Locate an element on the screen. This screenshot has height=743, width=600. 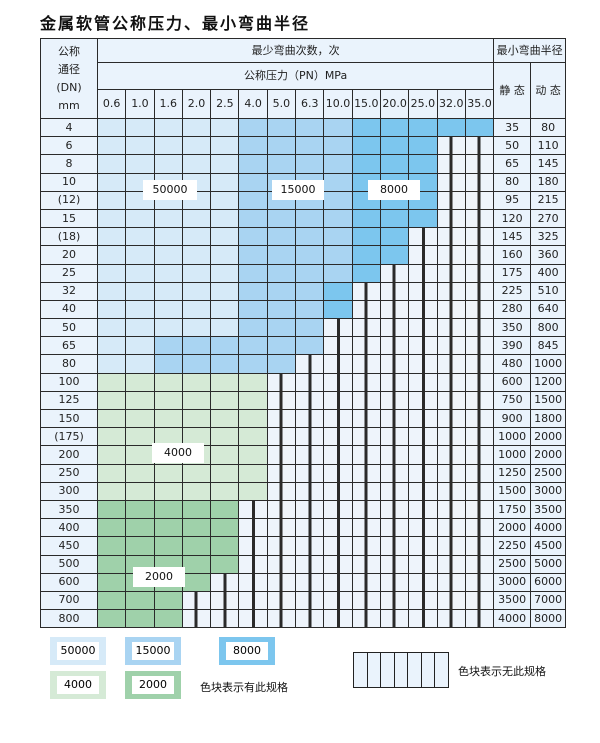
table-row: 8 65 145 is located at coordinates (303, 164).